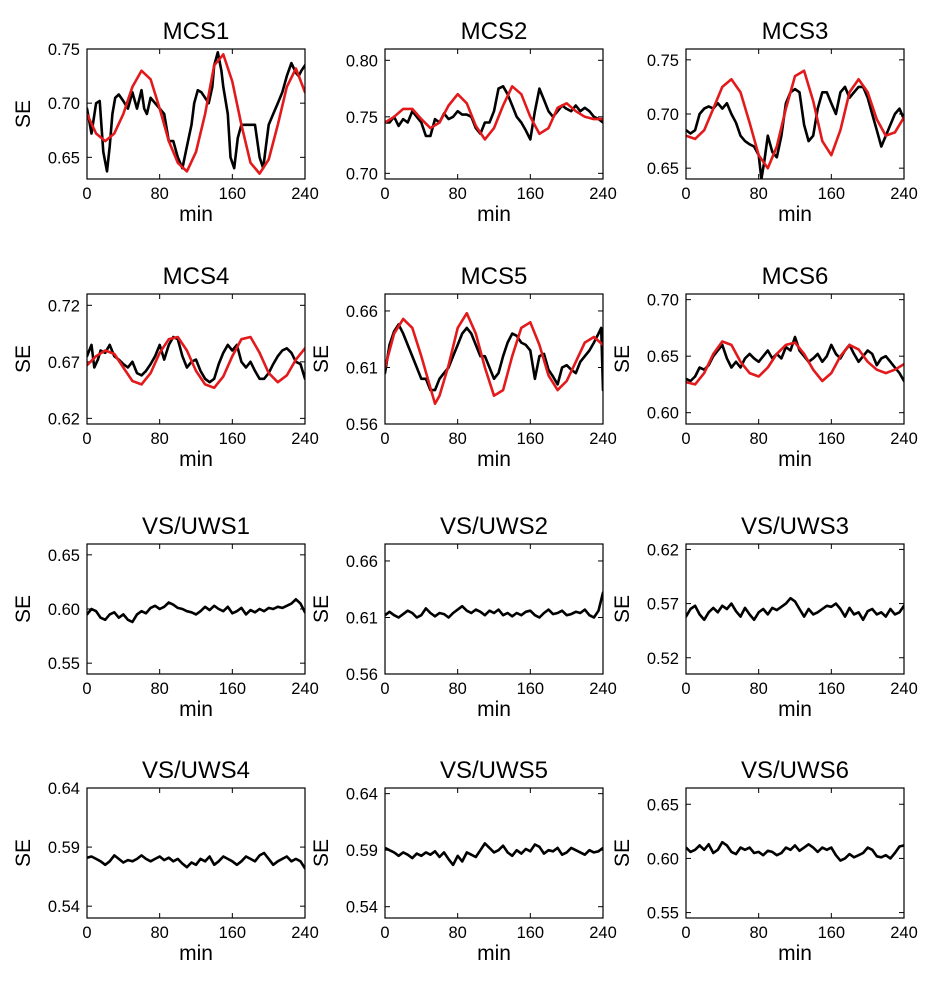  What do you see at coordinates (196, 276) in the screenshot?
I see `subplot-title: MCS4` at bounding box center [196, 276].